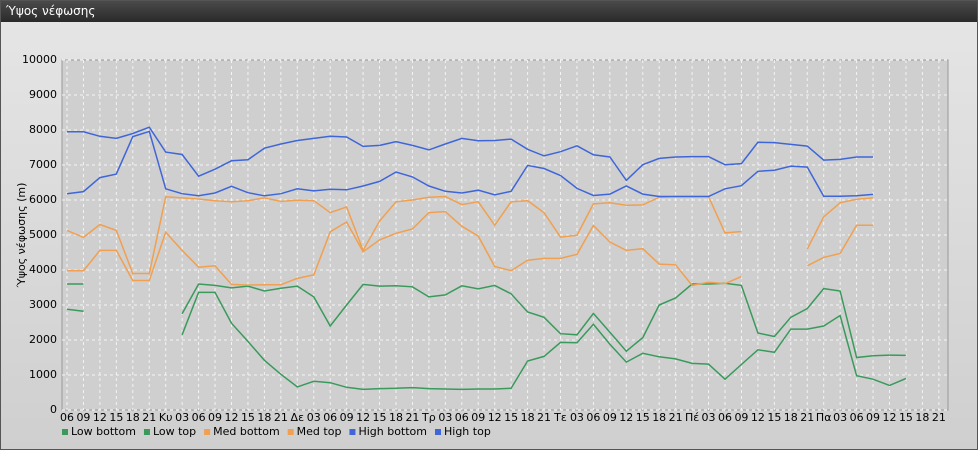 The image size is (978, 450). Describe the element at coordinates (21, 236) in the screenshot. I see `y-axis-label: Ύψος νέφωσης (m)` at that location.